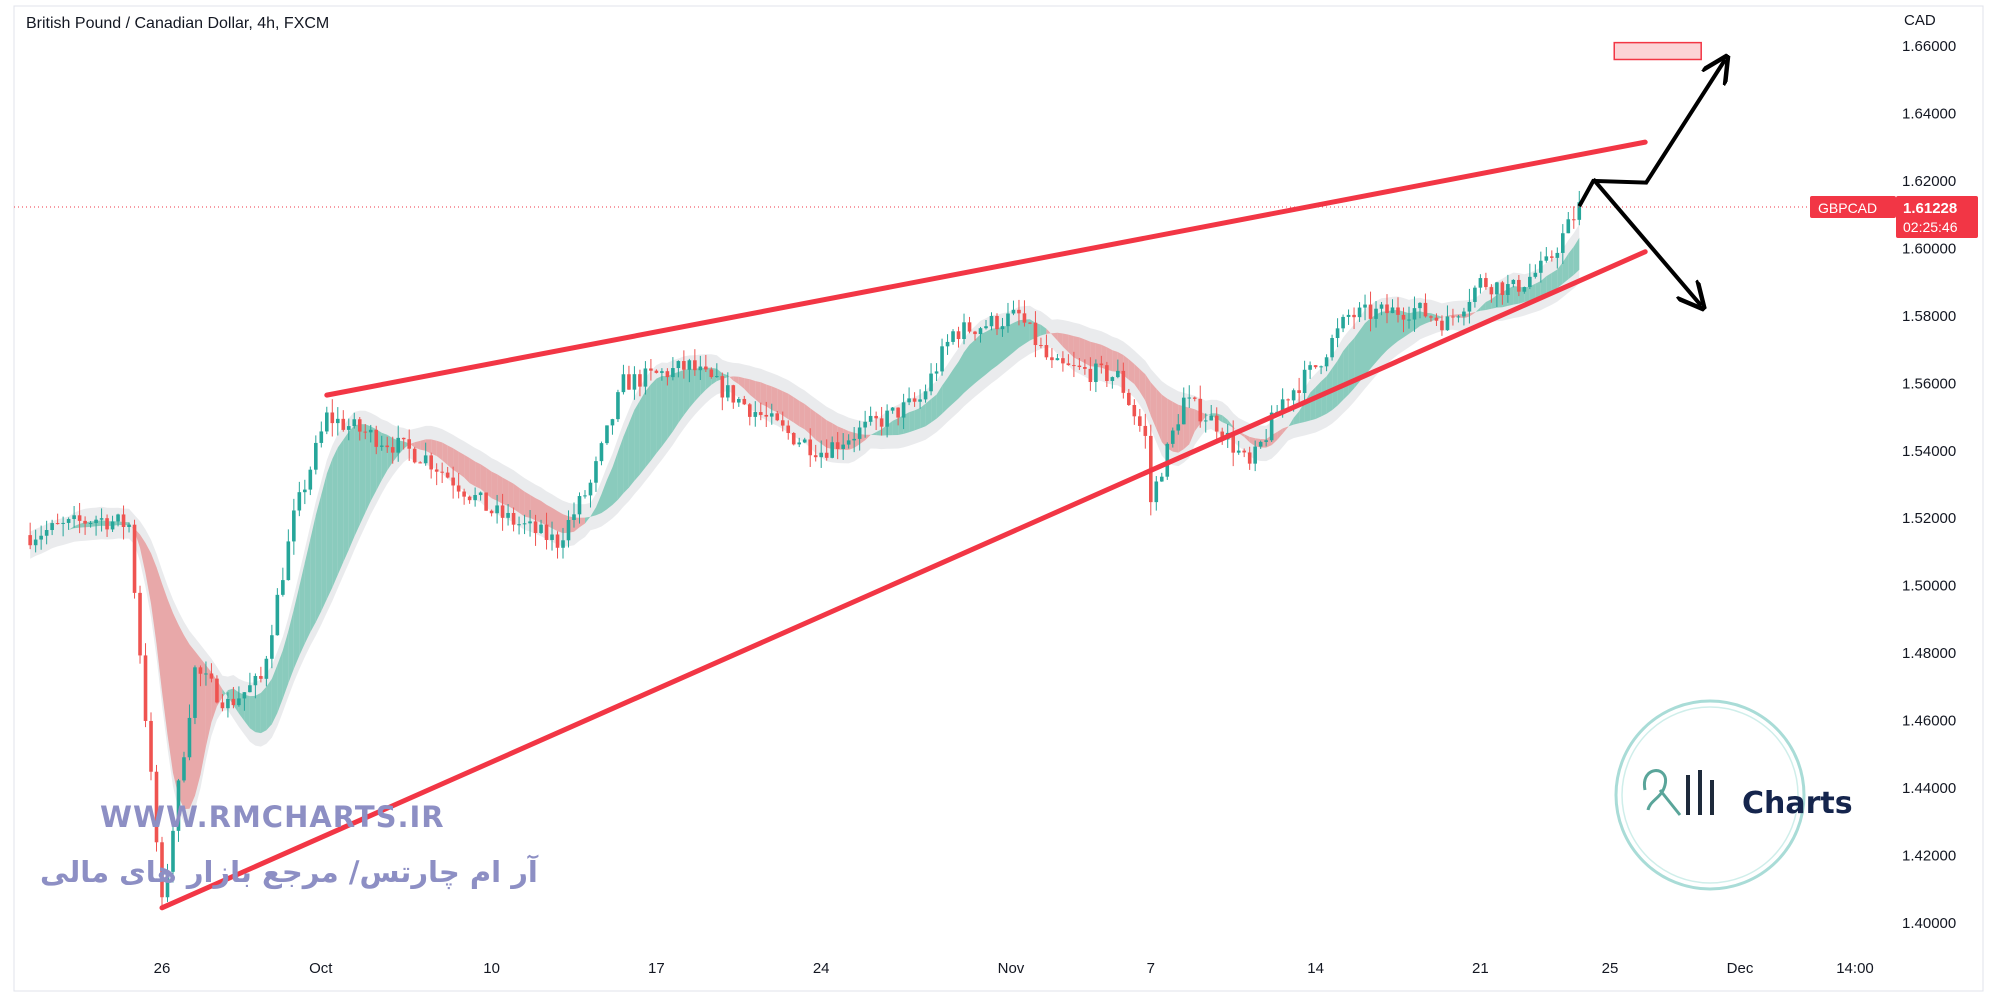 Image resolution: width=2000 pixels, height=1000 pixels. I want to click on projection-arrow-breakout-up, so click(1651, 134).